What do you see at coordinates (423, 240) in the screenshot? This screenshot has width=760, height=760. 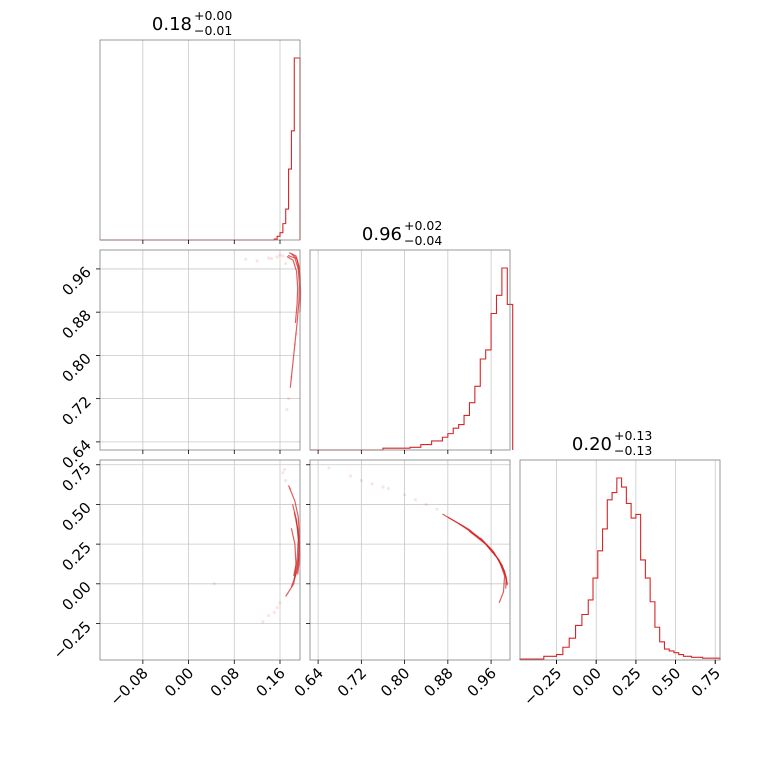 I see `panel-title-lower-1: −0.04` at bounding box center [423, 240].